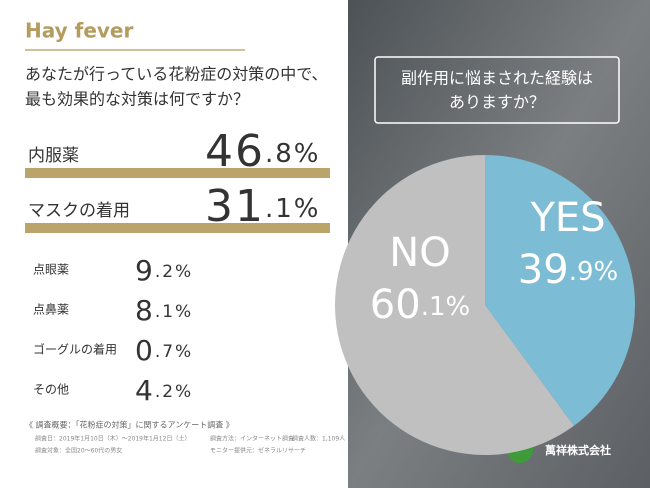  Describe the element at coordinates (129, 425) in the screenshot. I see `footer-heading: 《 調査概要：「花粉症の対策」に関するアンケート調査 》` at that location.